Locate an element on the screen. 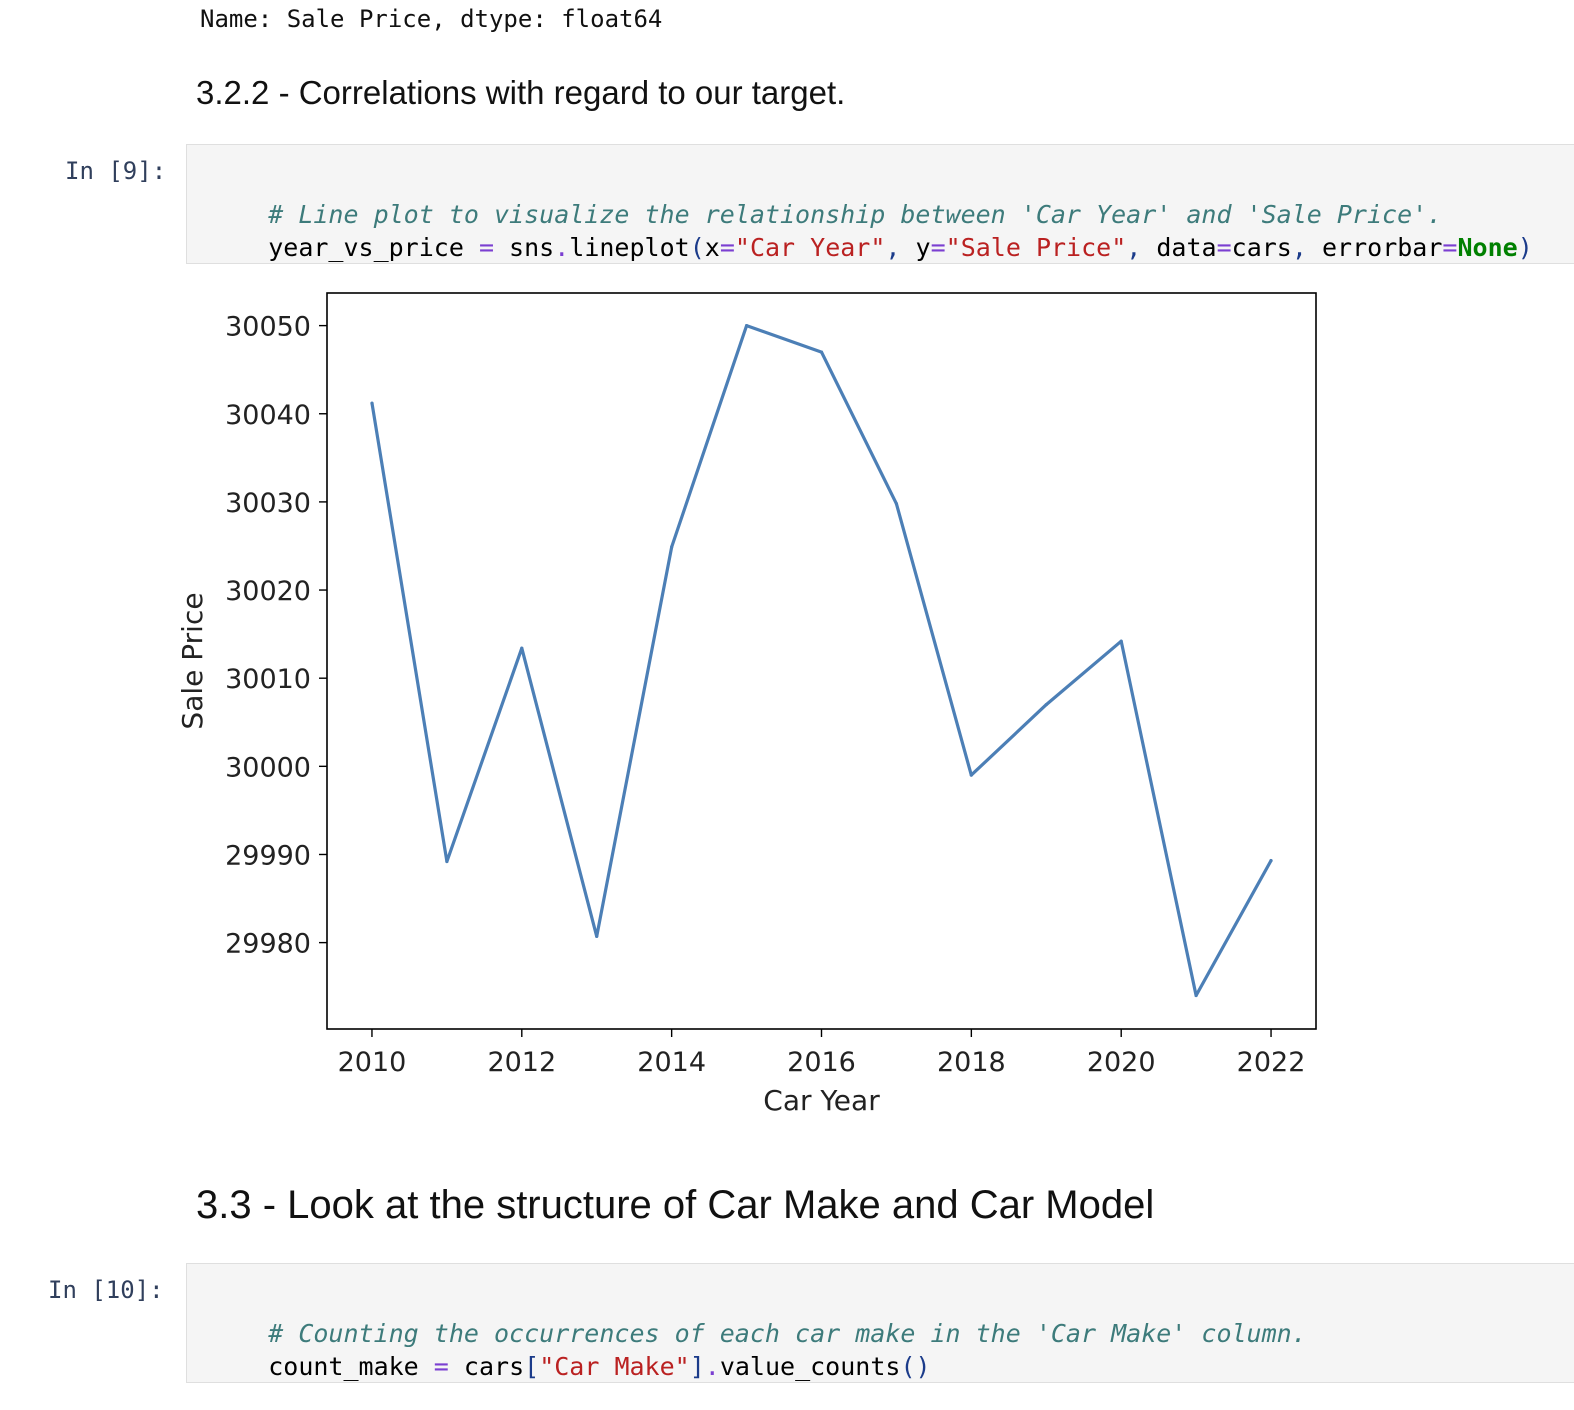  y-tick-label: 29980 is located at coordinates (268, 944).